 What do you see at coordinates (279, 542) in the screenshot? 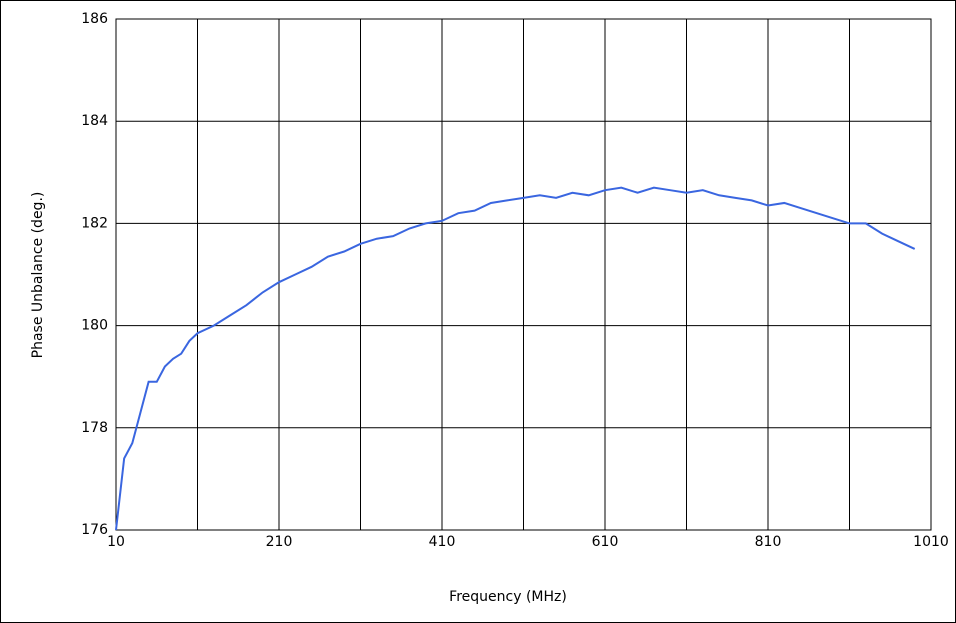
I see `x-tick-label: 210` at bounding box center [279, 542].